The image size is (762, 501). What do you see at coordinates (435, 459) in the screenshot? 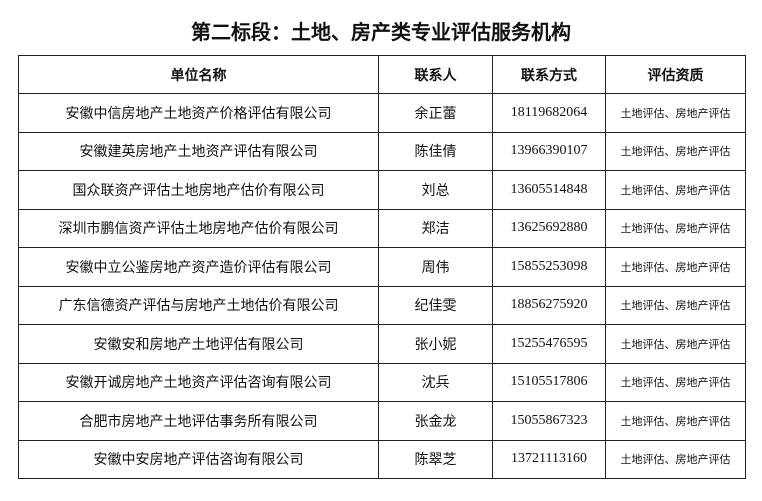
I see `table-cell: 陈翠芝` at bounding box center [435, 459].